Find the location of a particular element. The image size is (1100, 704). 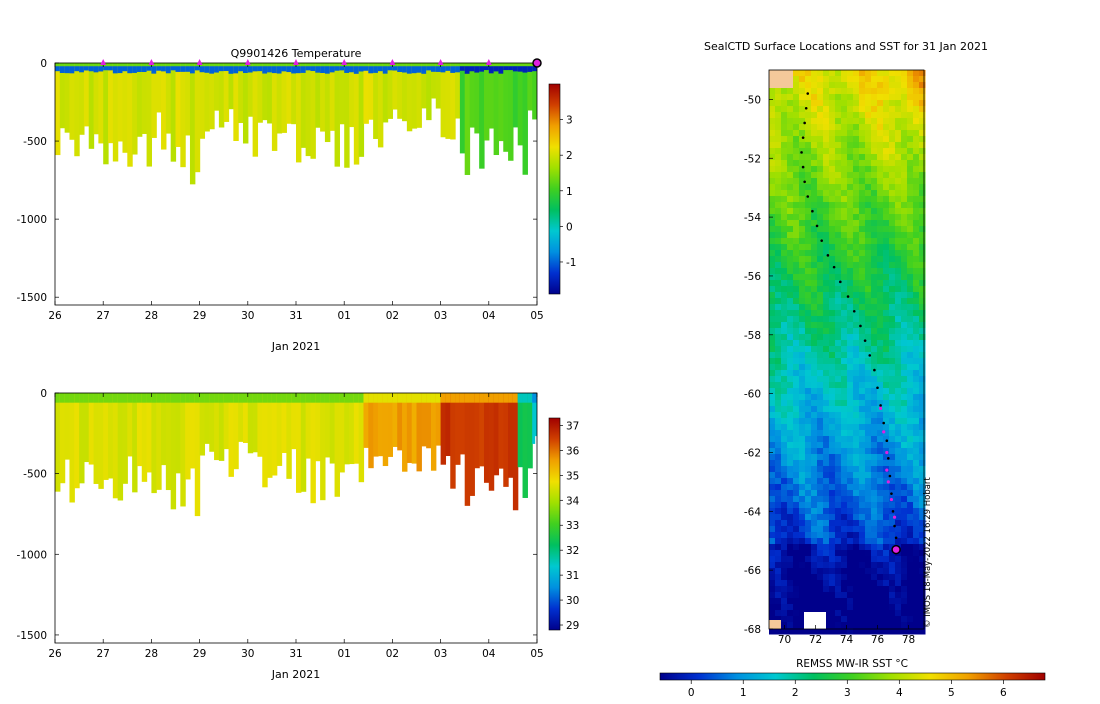

cast-marker is located at coordinates (296, 62).